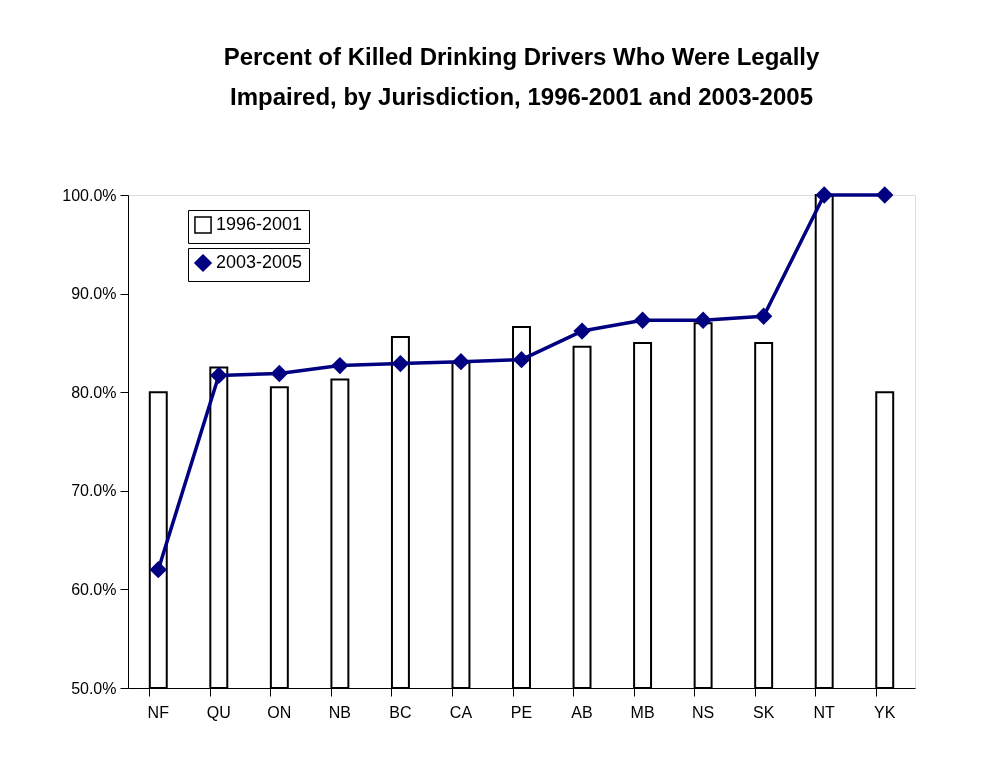  What do you see at coordinates (94, 491) in the screenshot?
I see `y-tick-label: 70.0%` at bounding box center [94, 491].